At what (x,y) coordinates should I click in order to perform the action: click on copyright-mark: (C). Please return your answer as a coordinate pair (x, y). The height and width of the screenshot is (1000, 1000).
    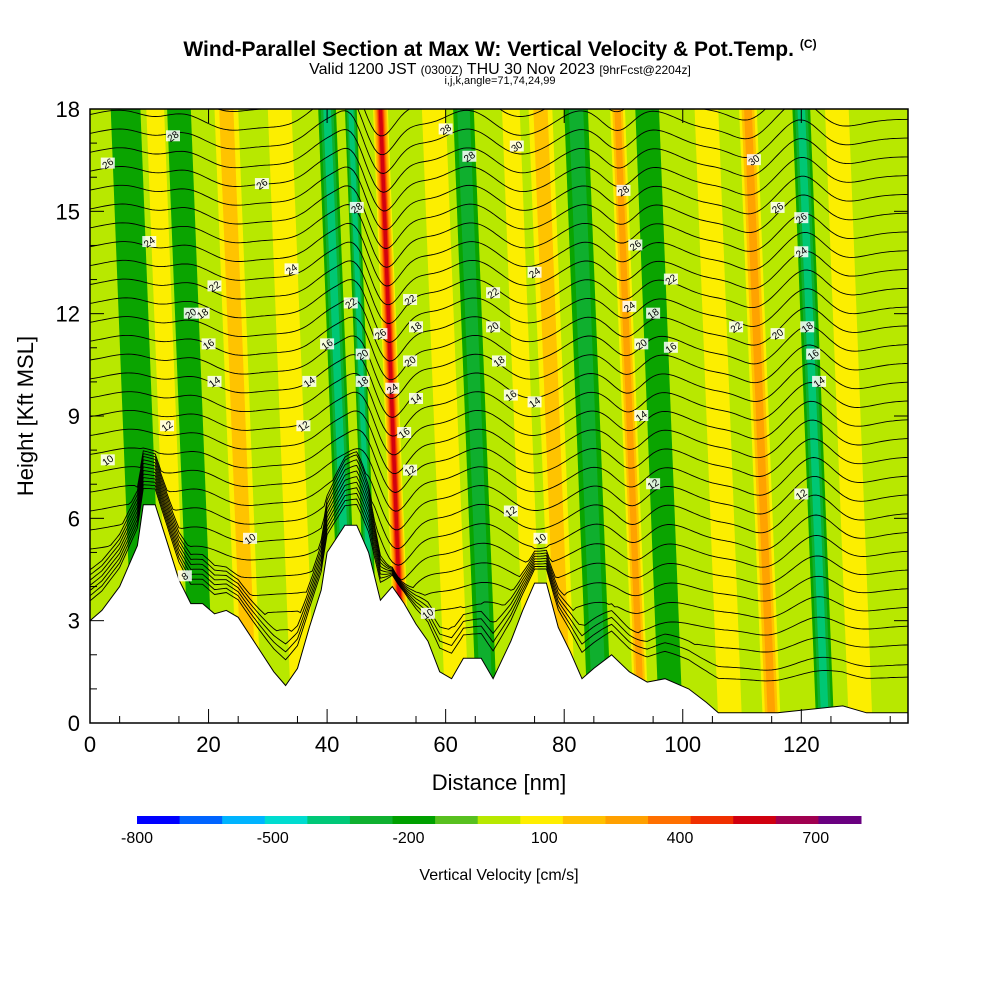
    Looking at the image, I should click on (808, 44).